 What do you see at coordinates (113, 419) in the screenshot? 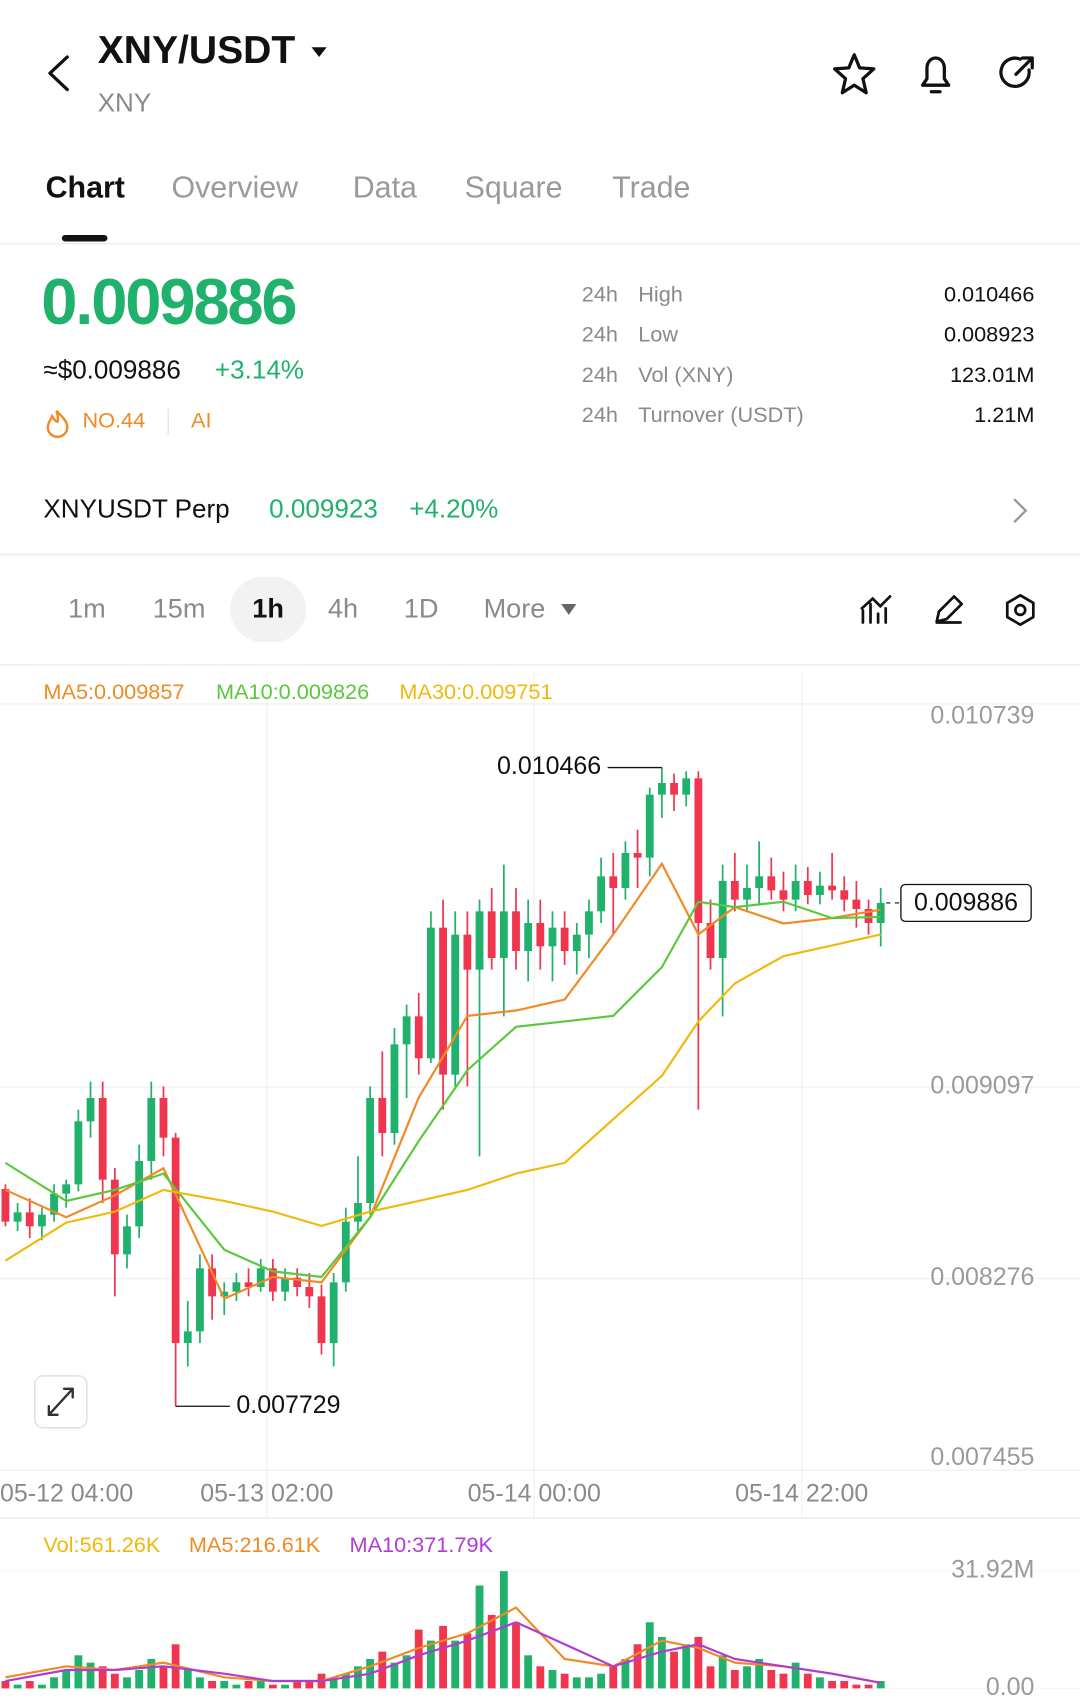
I see `rank-badge: NO.44` at bounding box center [113, 419].